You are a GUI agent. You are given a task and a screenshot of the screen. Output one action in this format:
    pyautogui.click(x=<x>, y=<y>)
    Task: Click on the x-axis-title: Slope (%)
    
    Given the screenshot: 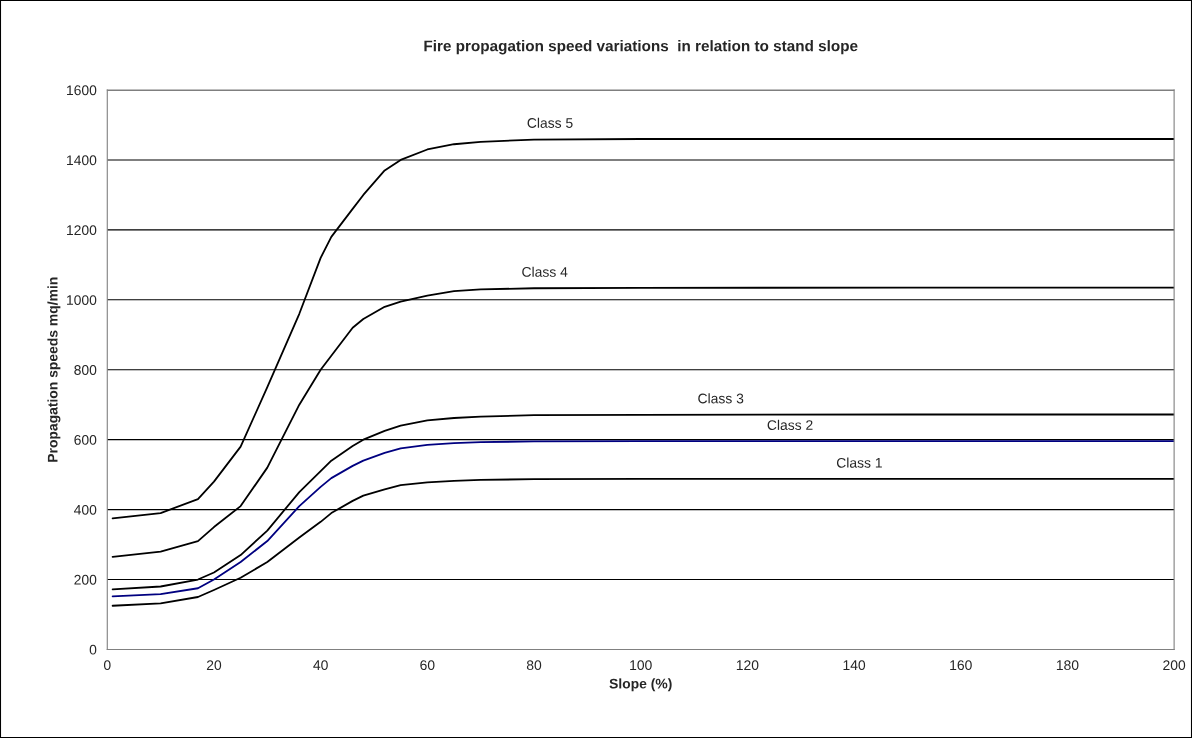 What is the action you would take?
    pyautogui.click(x=640, y=685)
    